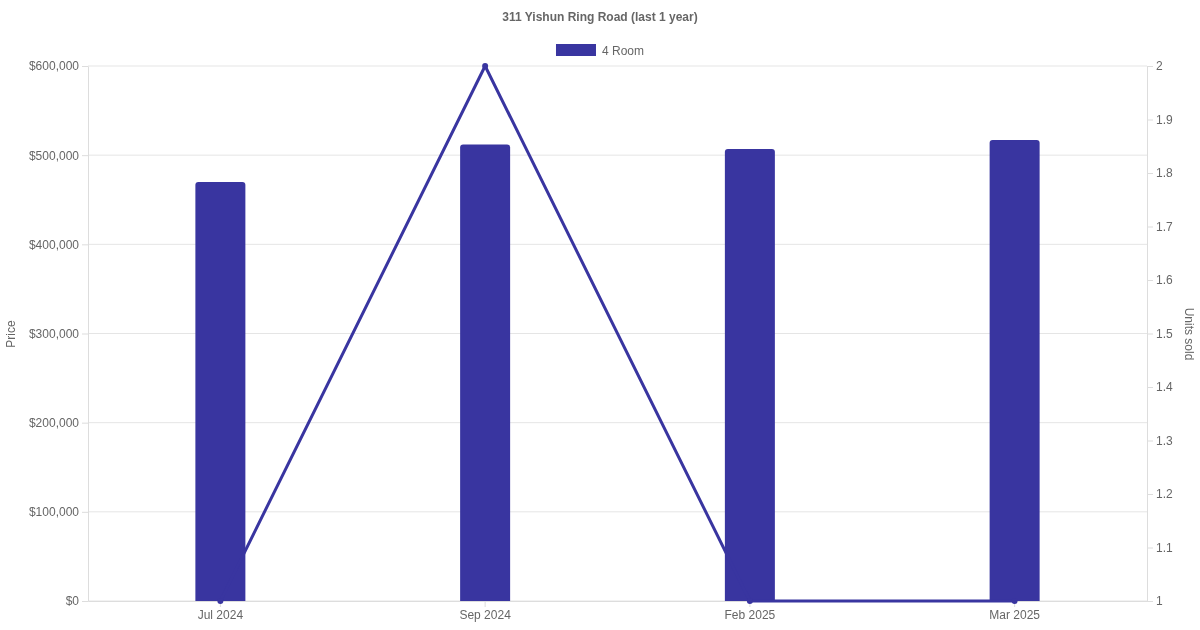  I want to click on legend-label: 4 Room, so click(623, 50).